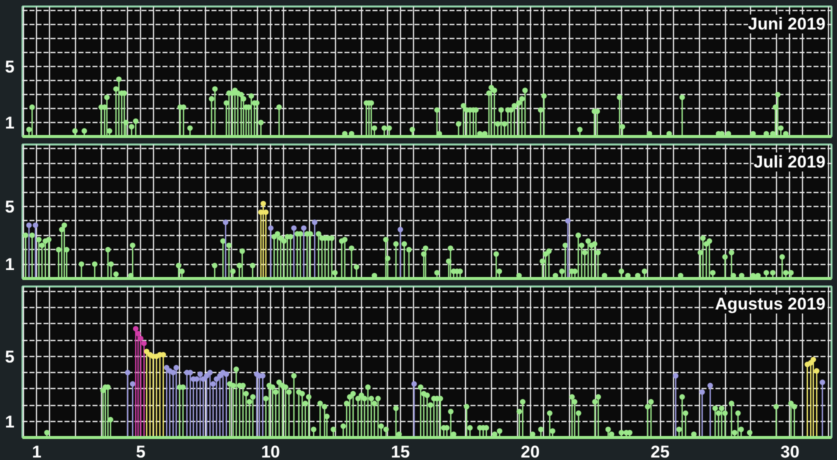  I want to click on text: Agustus 2019, so click(770, 304).